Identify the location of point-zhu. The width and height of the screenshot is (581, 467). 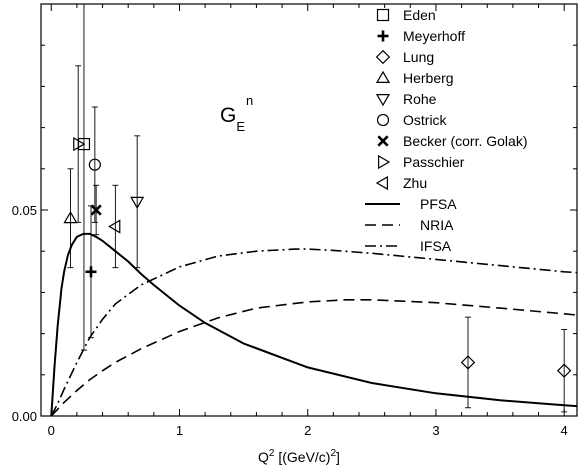
(114, 226).